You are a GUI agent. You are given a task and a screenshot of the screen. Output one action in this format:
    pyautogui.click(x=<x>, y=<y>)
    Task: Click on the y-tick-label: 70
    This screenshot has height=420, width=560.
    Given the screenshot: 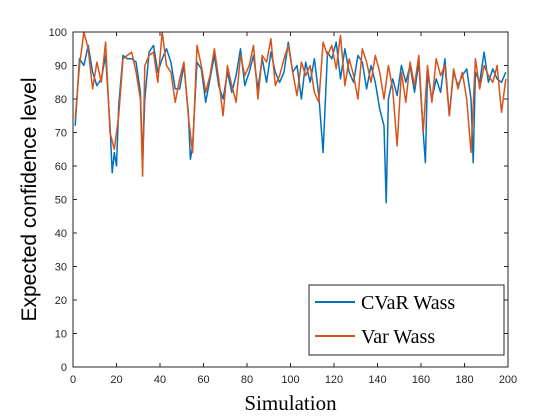 What is the action you would take?
    pyautogui.click(x=61, y=134)
    